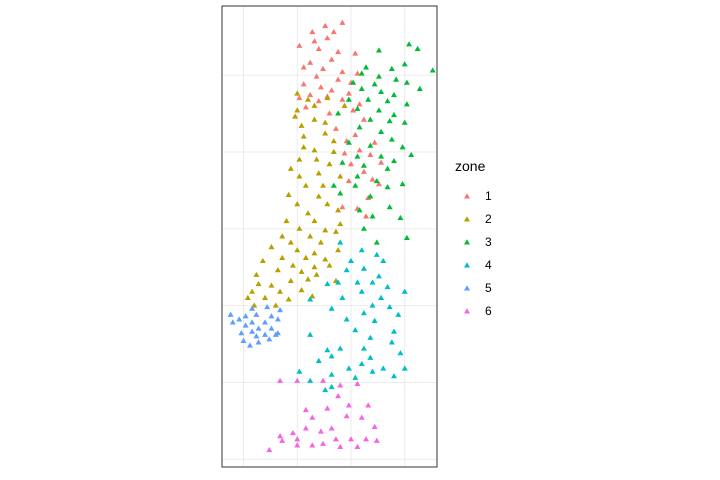 The width and height of the screenshot is (720, 480). Describe the element at coordinates (473, 240) in the screenshot. I see `legend: zone 1 2 3 4 5 6` at that location.